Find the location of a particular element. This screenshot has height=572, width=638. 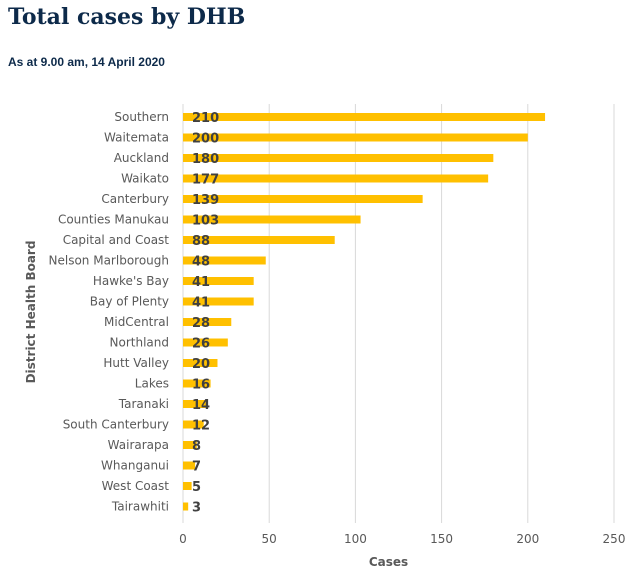

data-label: 12 is located at coordinates (201, 426).